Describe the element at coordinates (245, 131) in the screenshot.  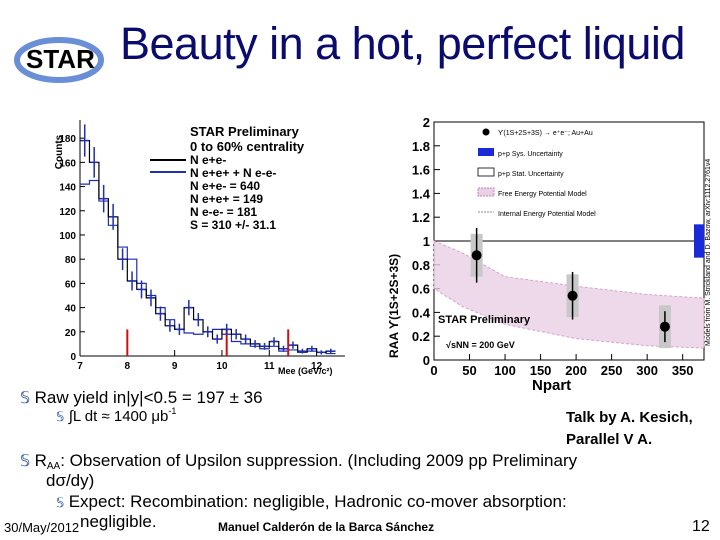
I see `mass-legend-prelim: STAR Preliminary` at that location.